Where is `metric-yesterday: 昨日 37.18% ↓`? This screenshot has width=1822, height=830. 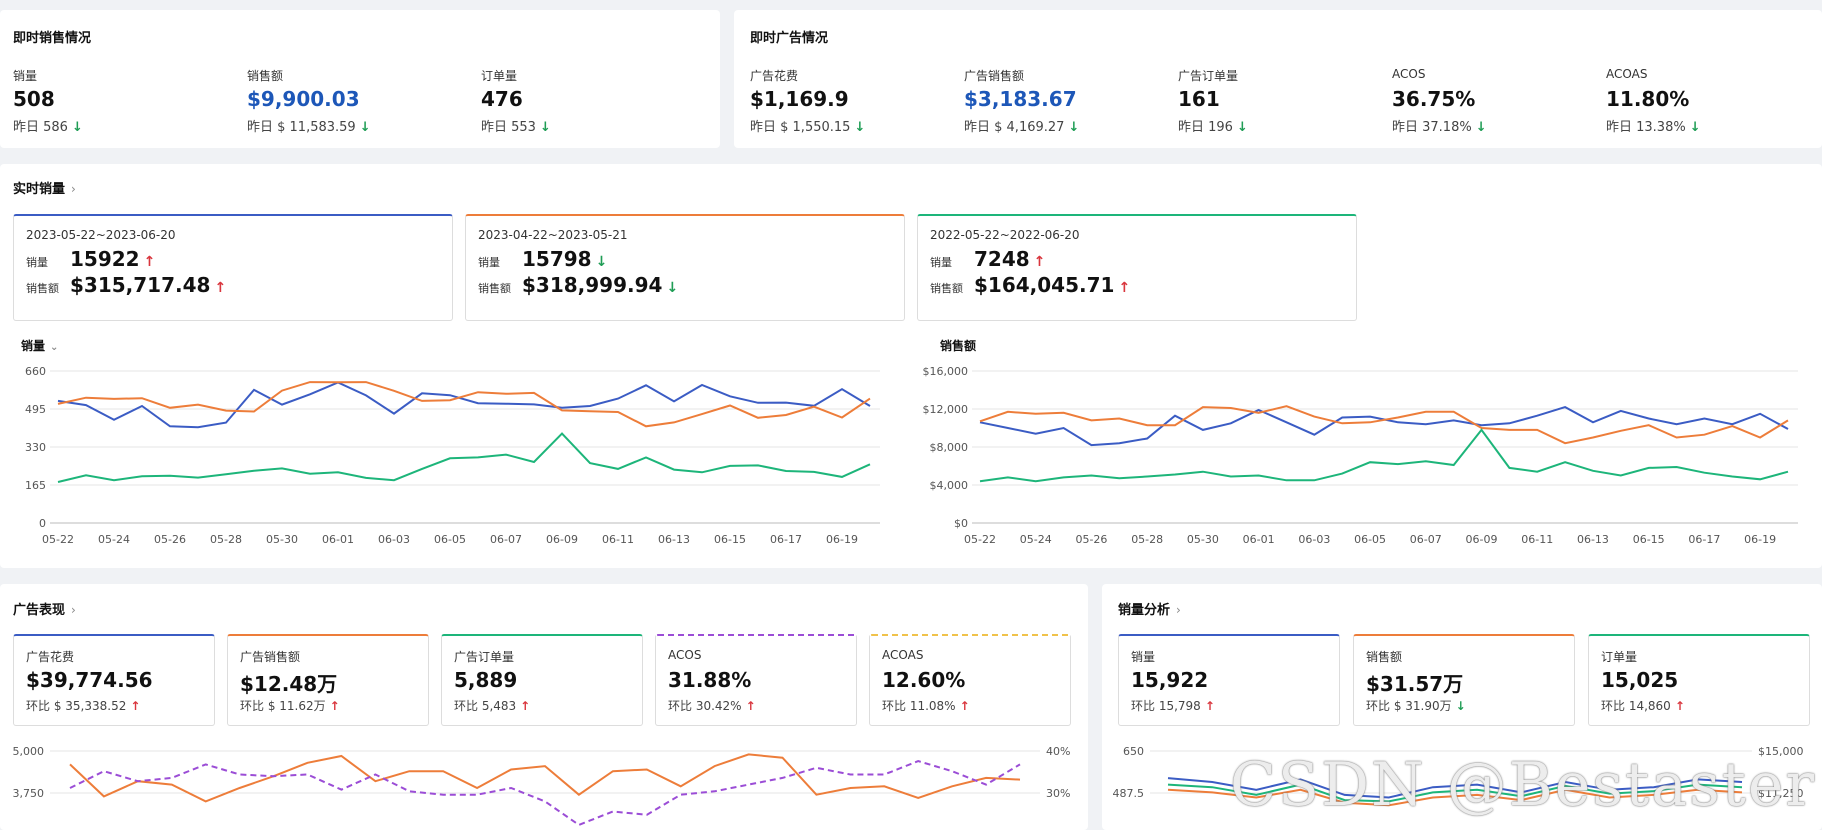 metric-yesterday: 昨日 37.18% ↓ is located at coordinates (1439, 125).